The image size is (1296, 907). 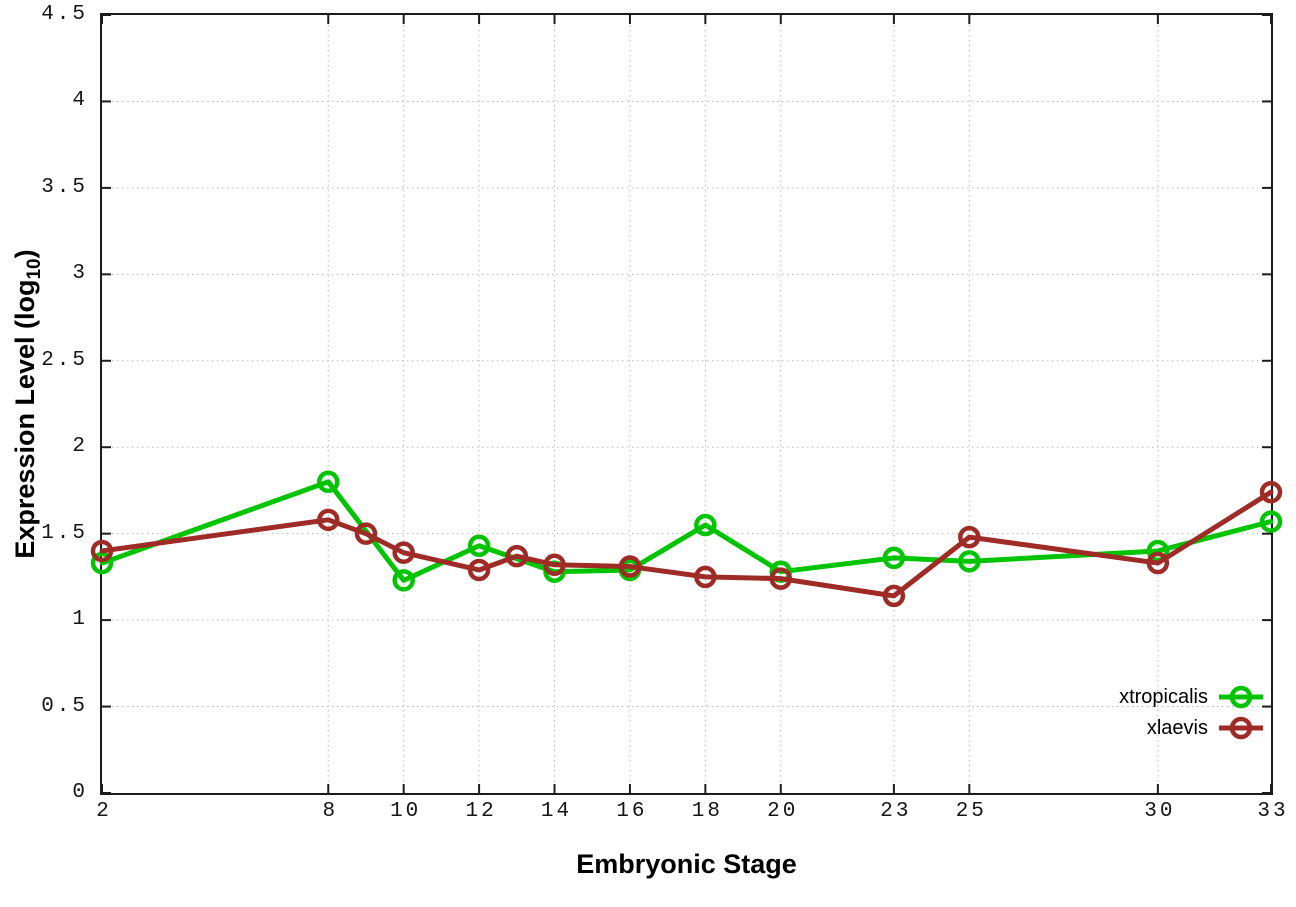 What do you see at coordinates (24, 419) in the screenshot?
I see `y-axis-title-main: Expression Level (log` at bounding box center [24, 419].